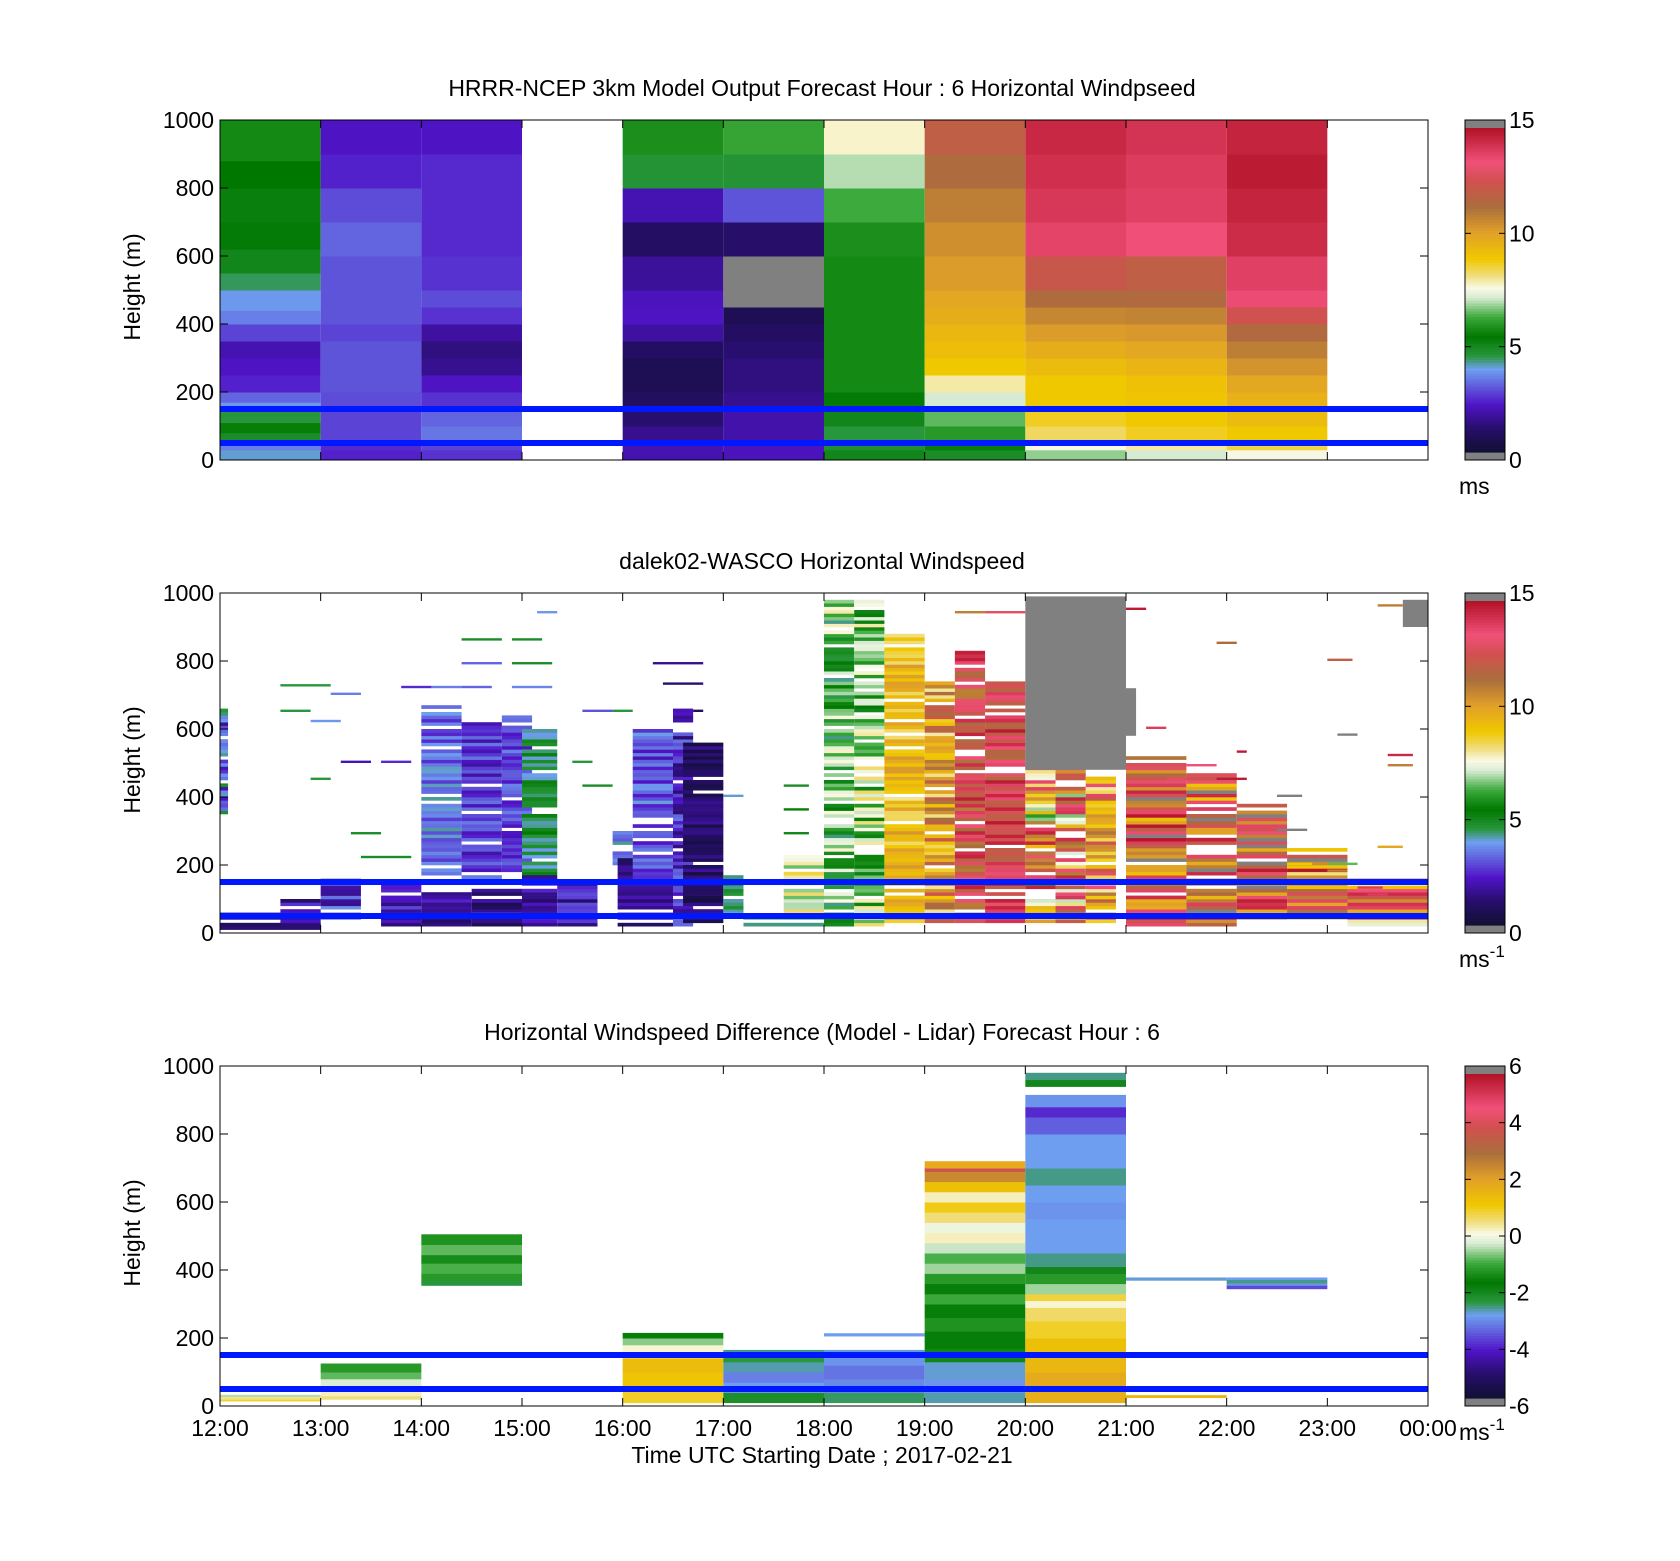 This screenshot has height=1561, width=1680. What do you see at coordinates (195, 324) in the screenshot?
I see `y-tick-label: 400` at bounding box center [195, 324].